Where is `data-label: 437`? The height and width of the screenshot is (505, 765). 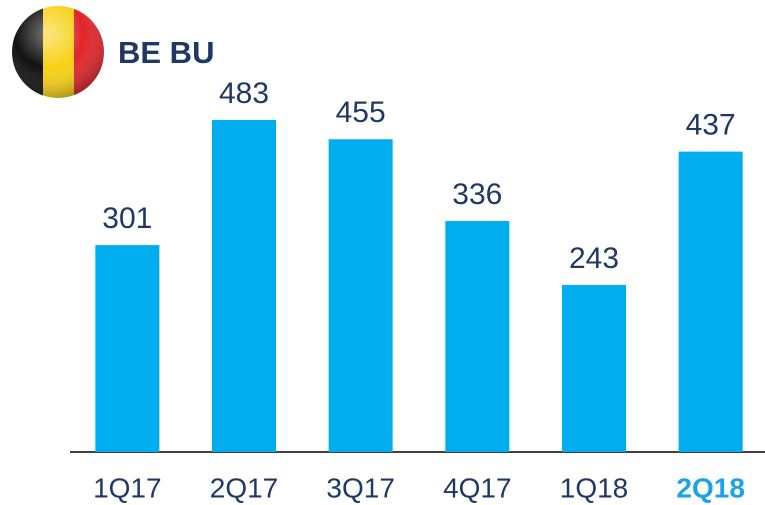
data-label: 437 is located at coordinates (711, 125).